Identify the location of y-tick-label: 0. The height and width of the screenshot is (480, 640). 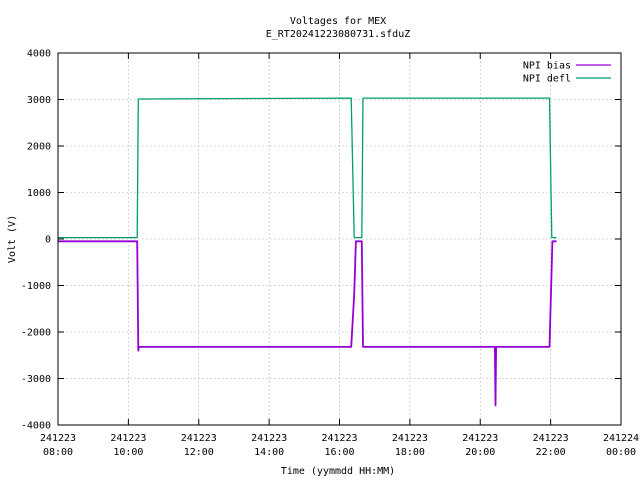
(48, 240).